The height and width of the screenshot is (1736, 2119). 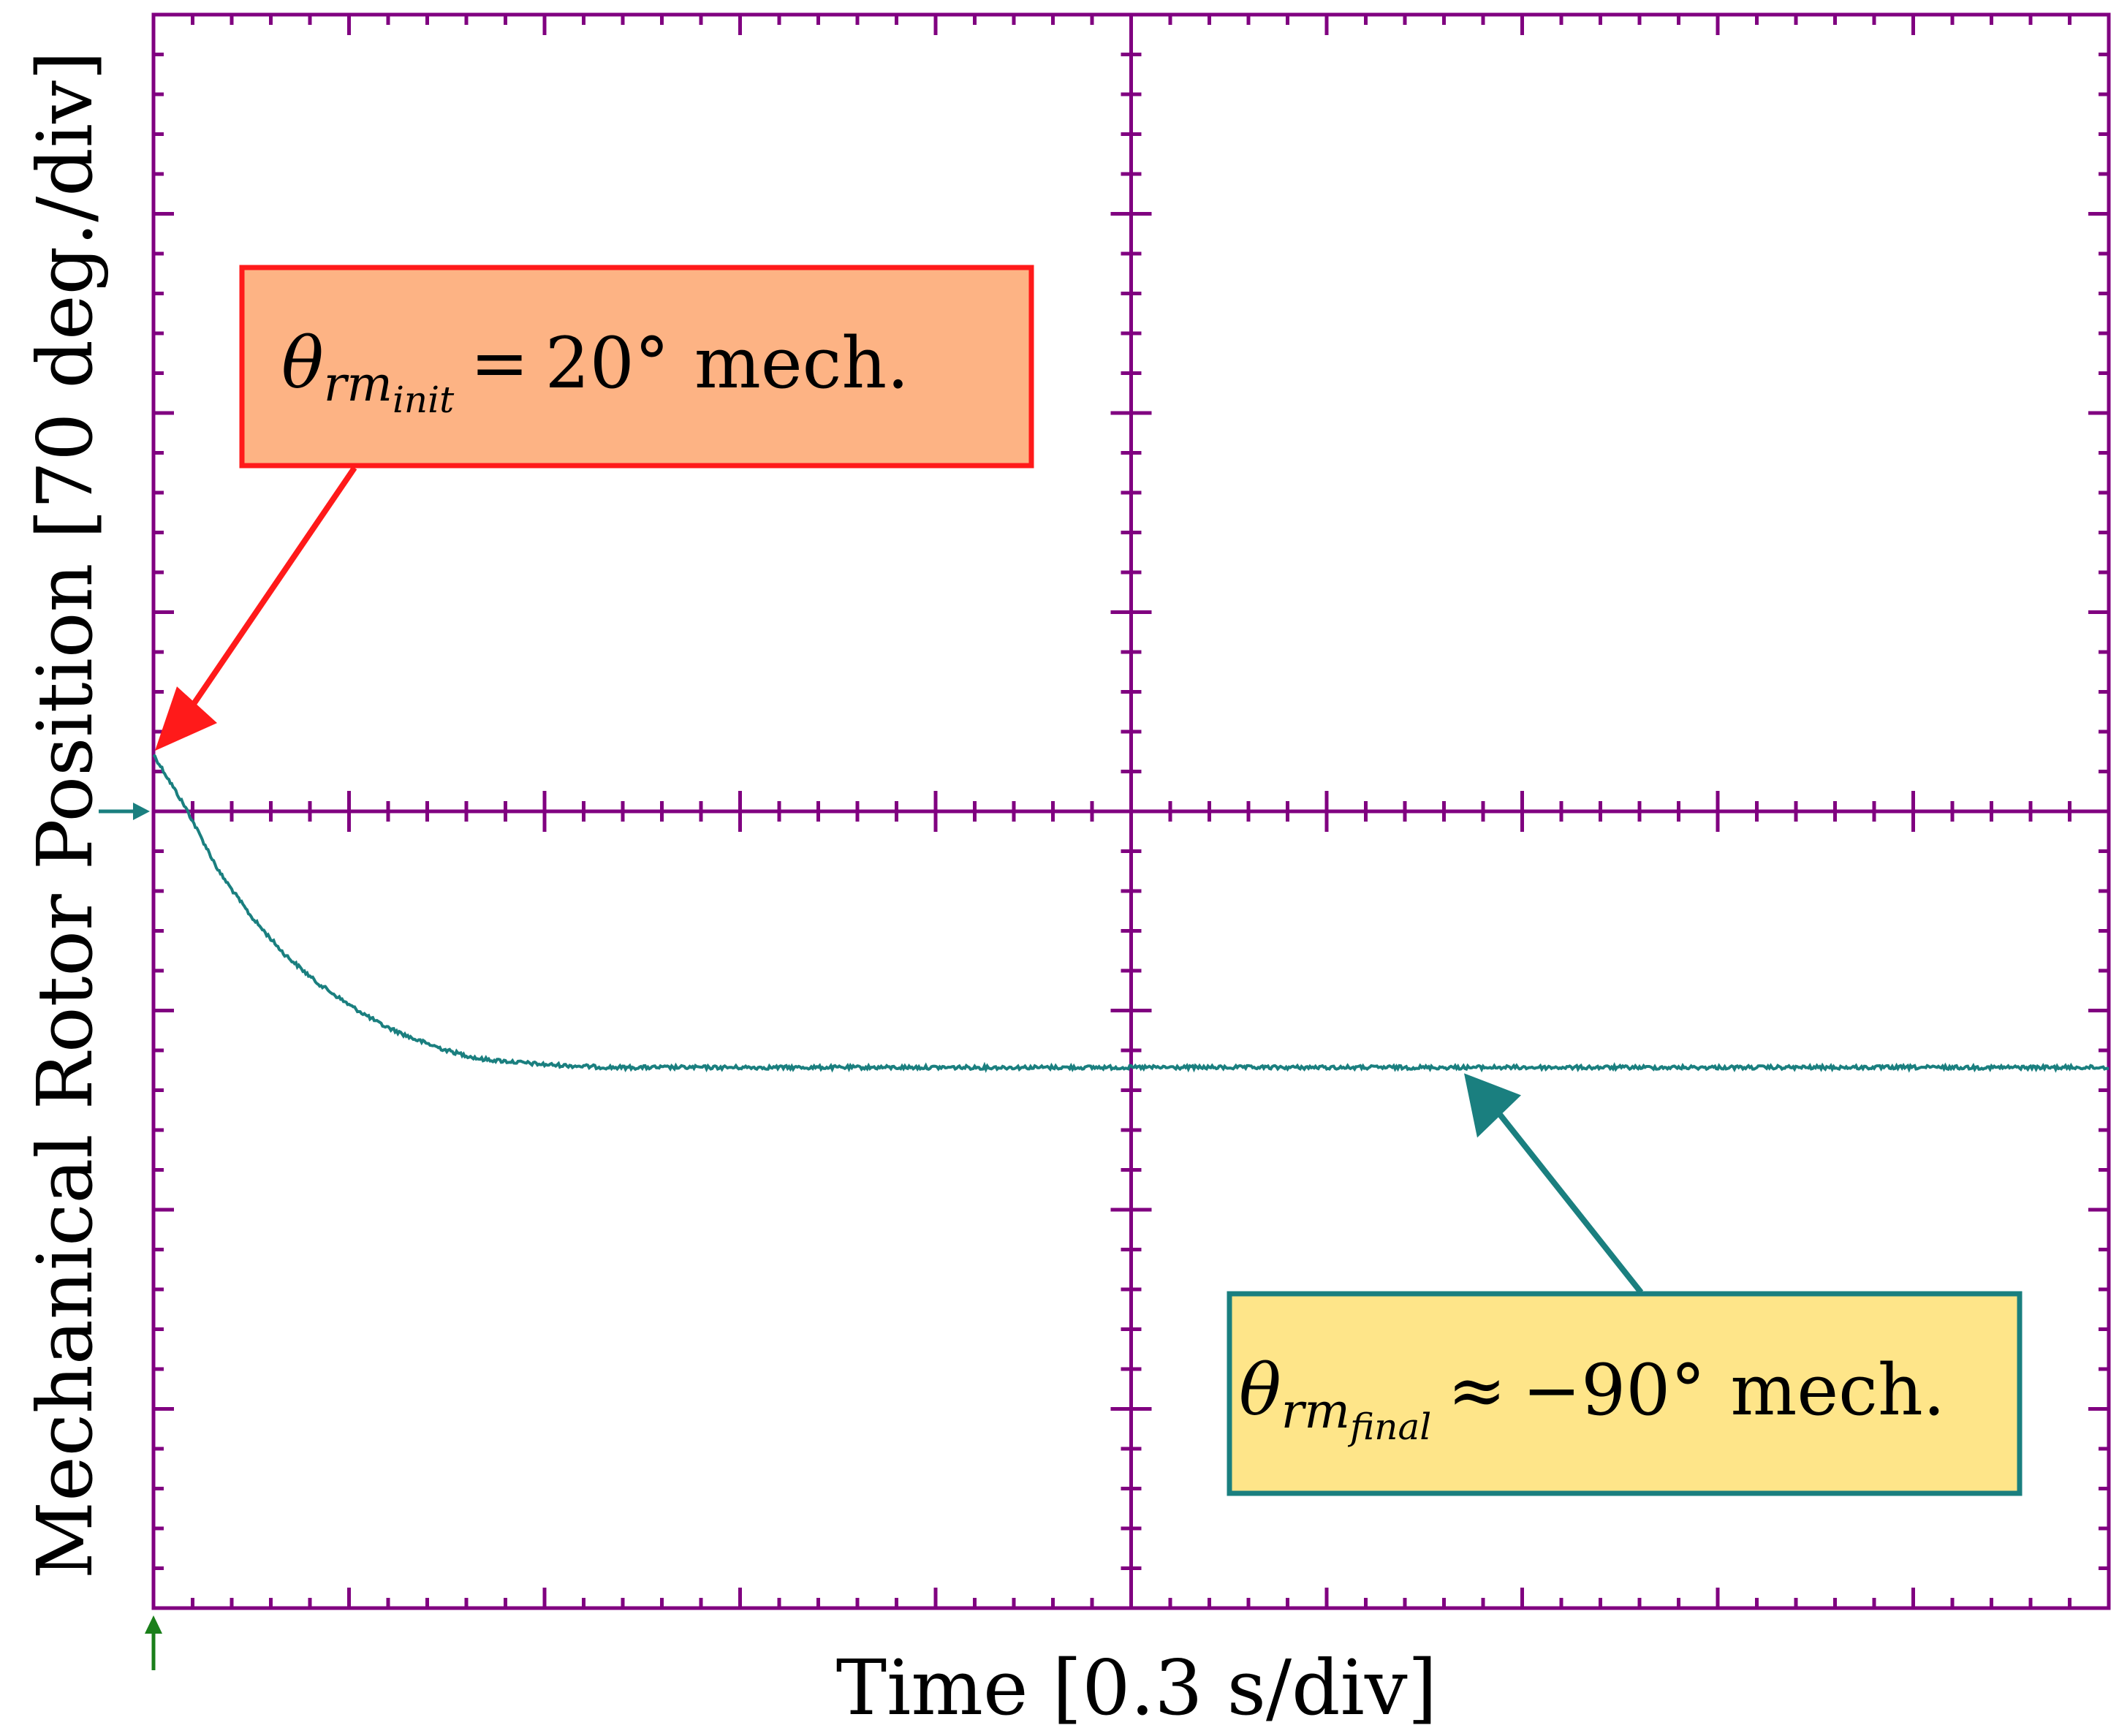 I want to click on annotation-final-label: θrmfinal ≈ −90° mech., so click(x=1592, y=1399).